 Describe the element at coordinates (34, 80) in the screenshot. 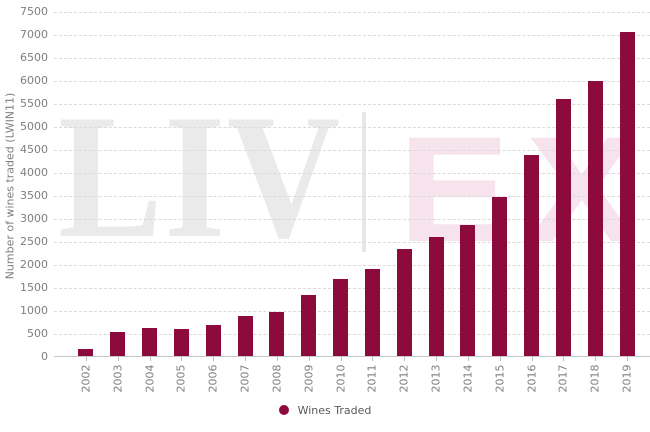

I see `y-tick-label: 6000` at that location.